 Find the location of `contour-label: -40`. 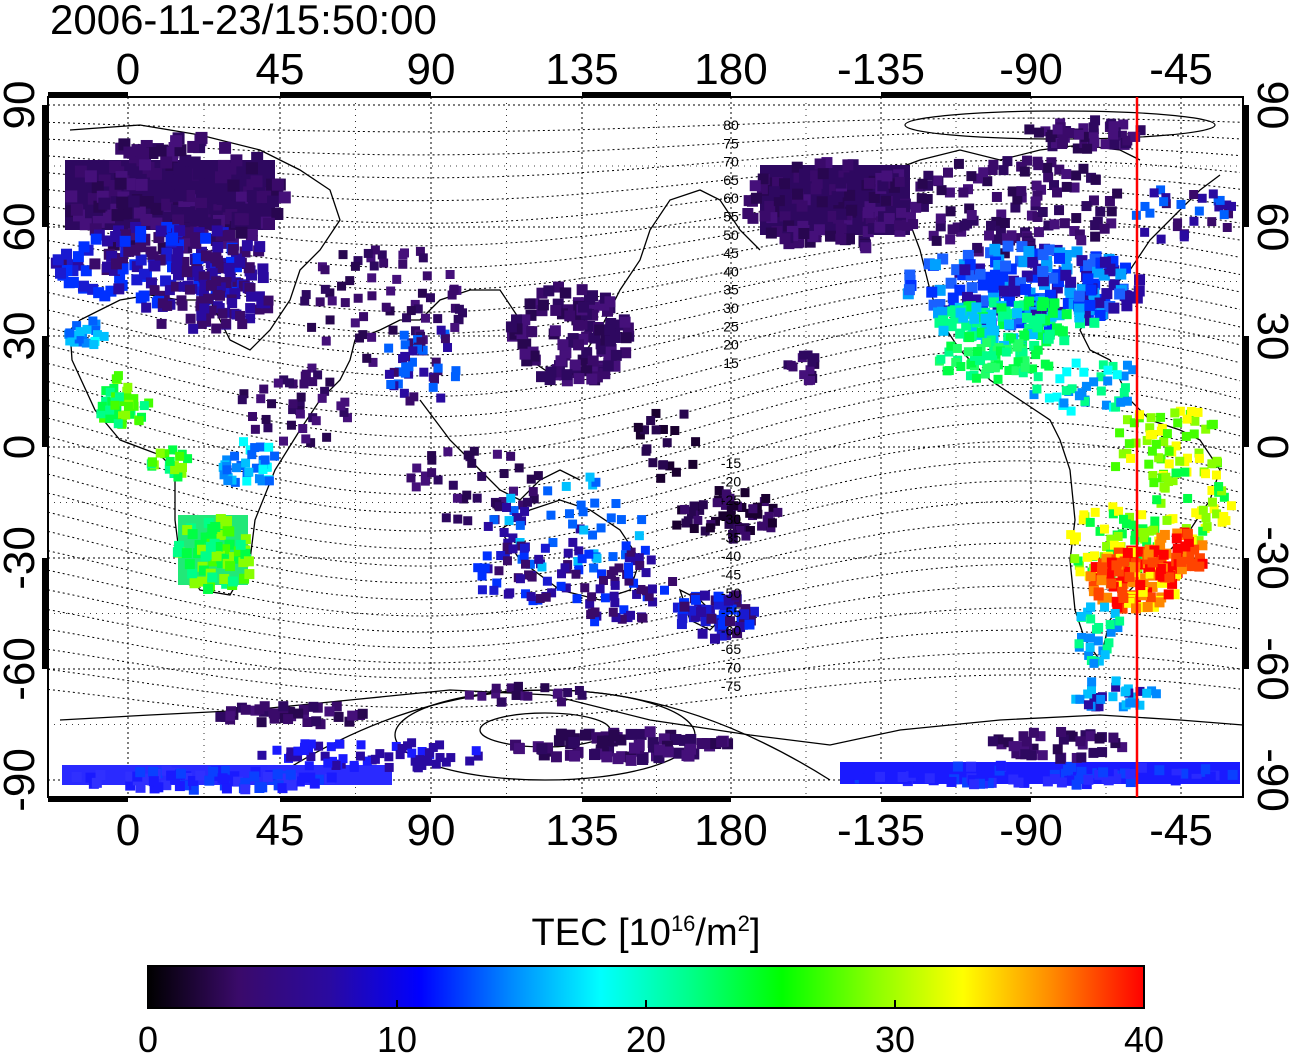

contour-label: -40 is located at coordinates (731, 556).